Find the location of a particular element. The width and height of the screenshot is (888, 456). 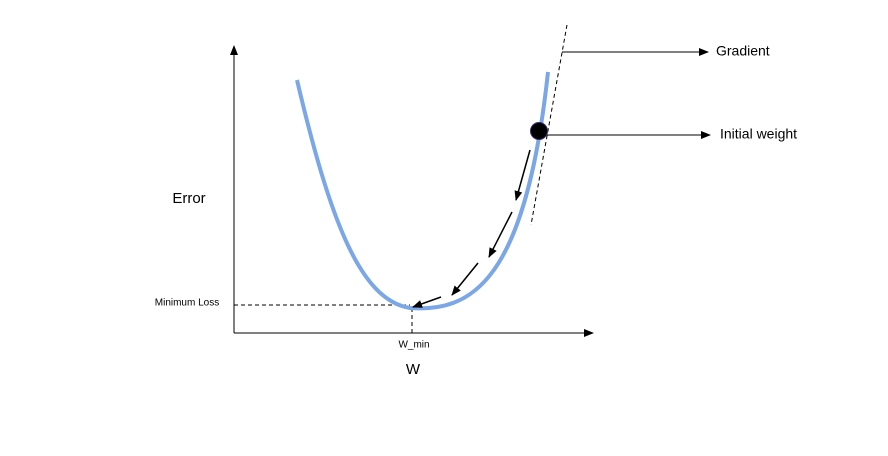

initial-weight-point is located at coordinates (539, 131).